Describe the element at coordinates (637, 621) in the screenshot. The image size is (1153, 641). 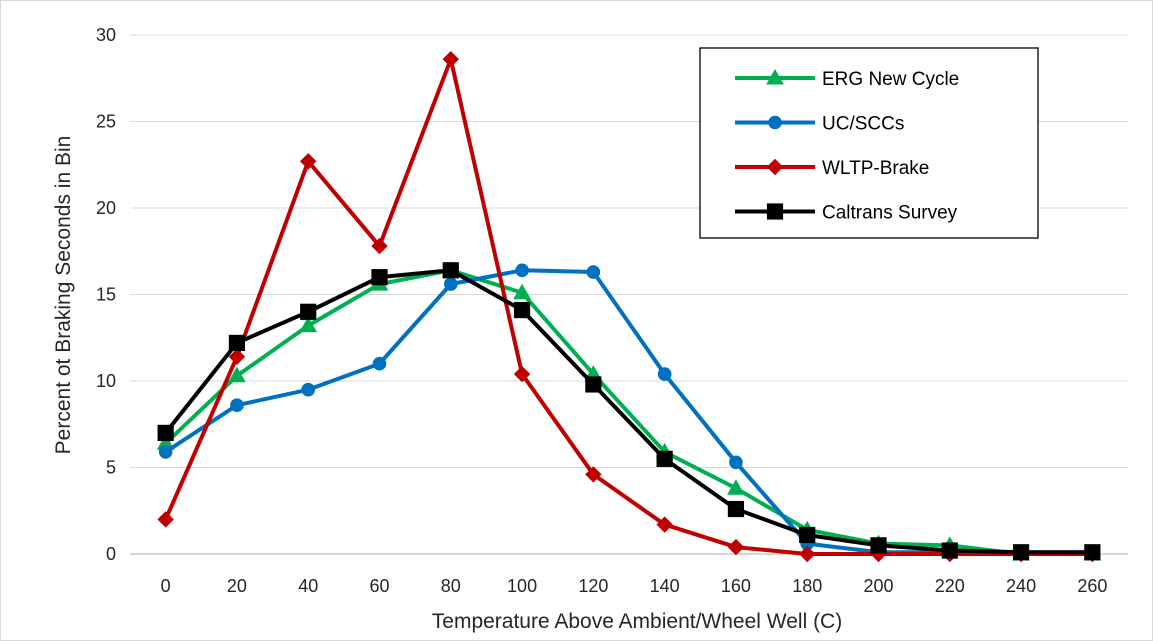
I see `x-axis-label: Temperature Above Ambient/Wheel Well (C)` at that location.